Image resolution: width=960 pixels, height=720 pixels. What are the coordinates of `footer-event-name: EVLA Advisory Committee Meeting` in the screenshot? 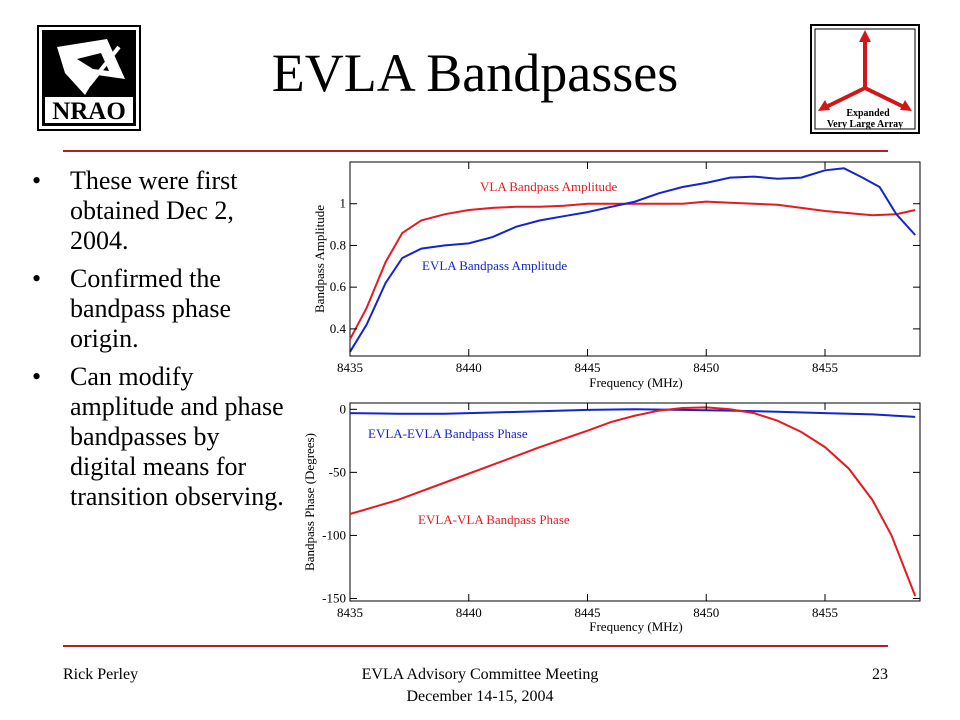 It's located at (480, 674).